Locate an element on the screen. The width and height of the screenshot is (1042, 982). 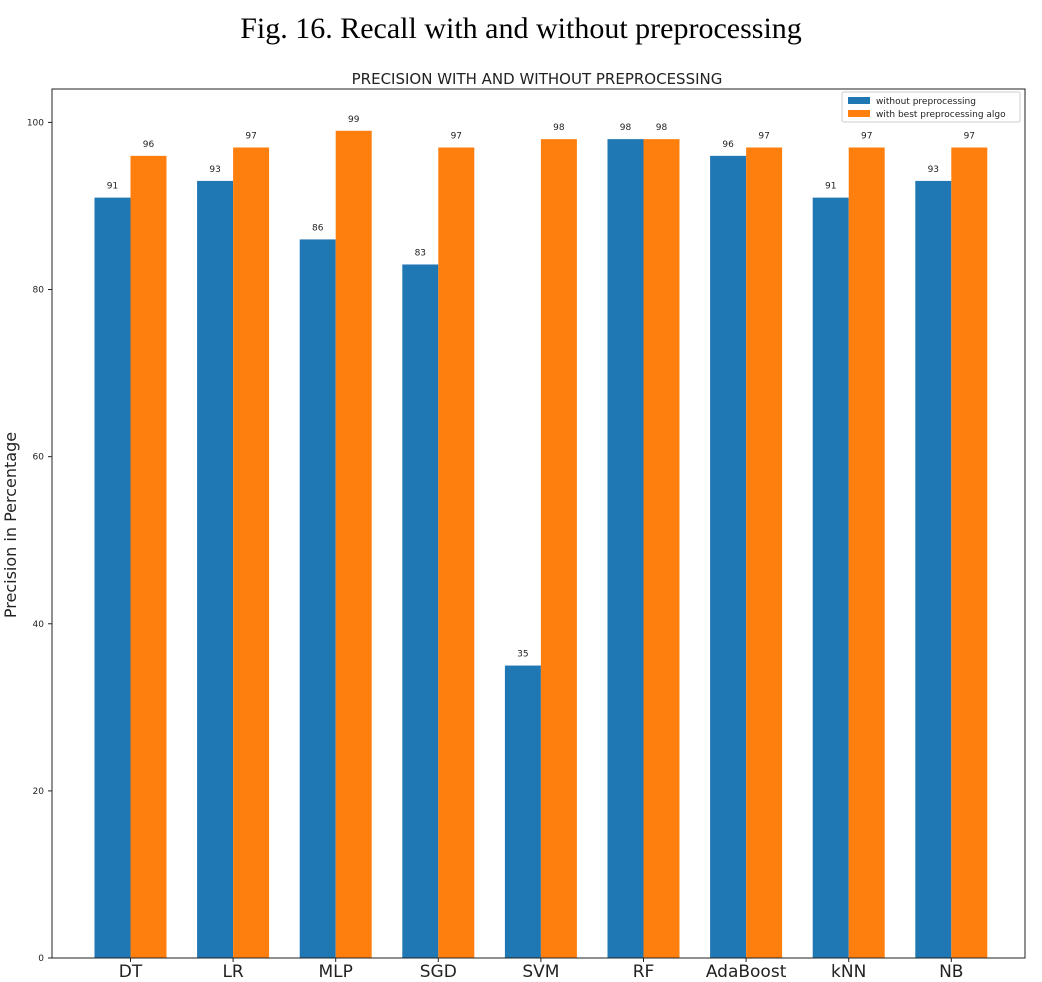
x-tick-label-adaboost: AdaBoost is located at coordinates (746, 972).